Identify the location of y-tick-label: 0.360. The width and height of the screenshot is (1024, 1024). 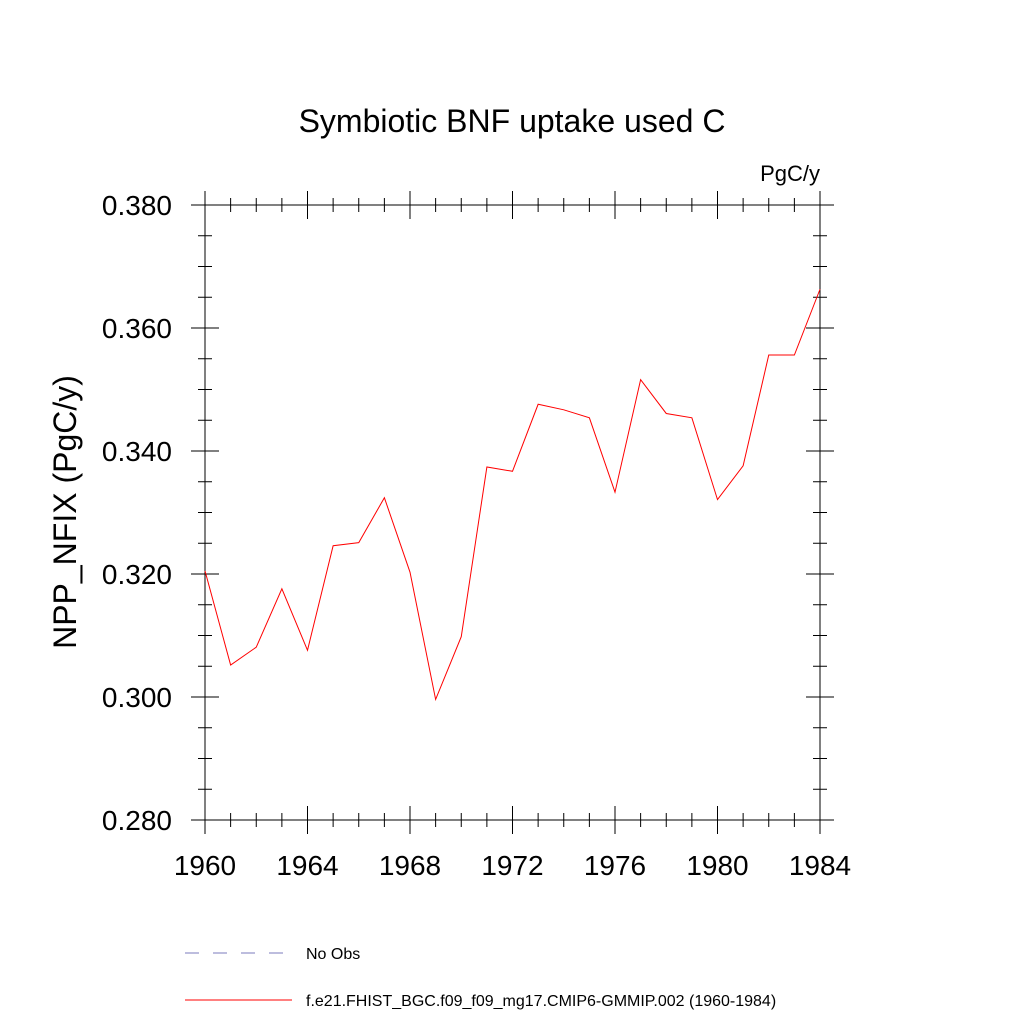
(137, 328).